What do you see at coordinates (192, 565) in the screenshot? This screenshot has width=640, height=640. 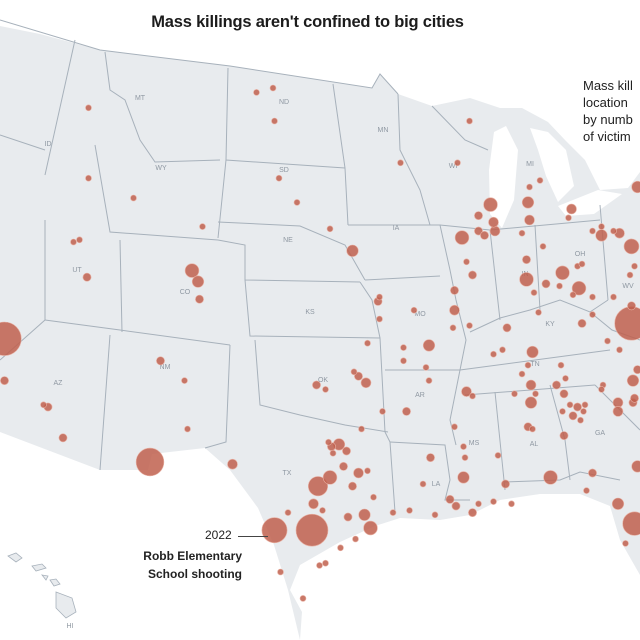 I see `annotation-label: Robb Elementary School shooting` at bounding box center [192, 565].